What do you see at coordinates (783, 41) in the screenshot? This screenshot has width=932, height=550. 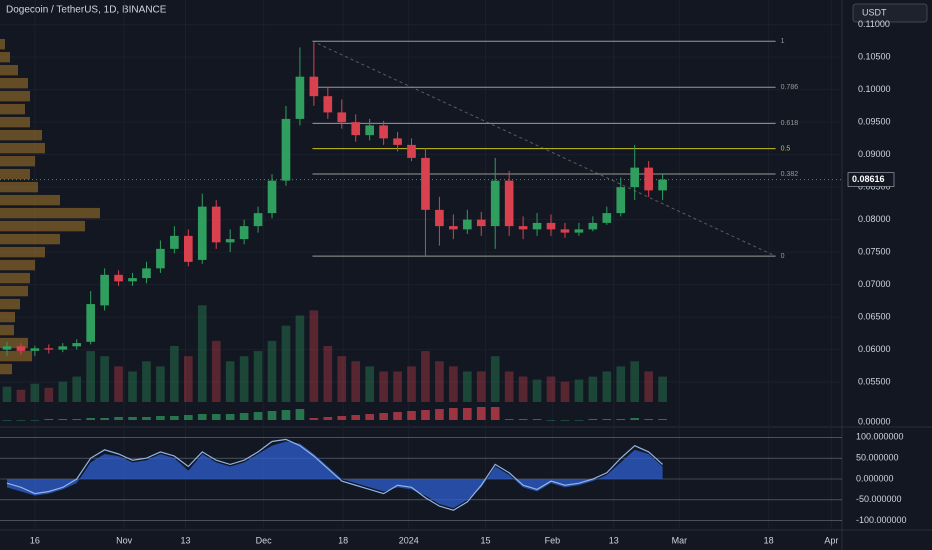 I see `fib-label: 1` at bounding box center [783, 41].